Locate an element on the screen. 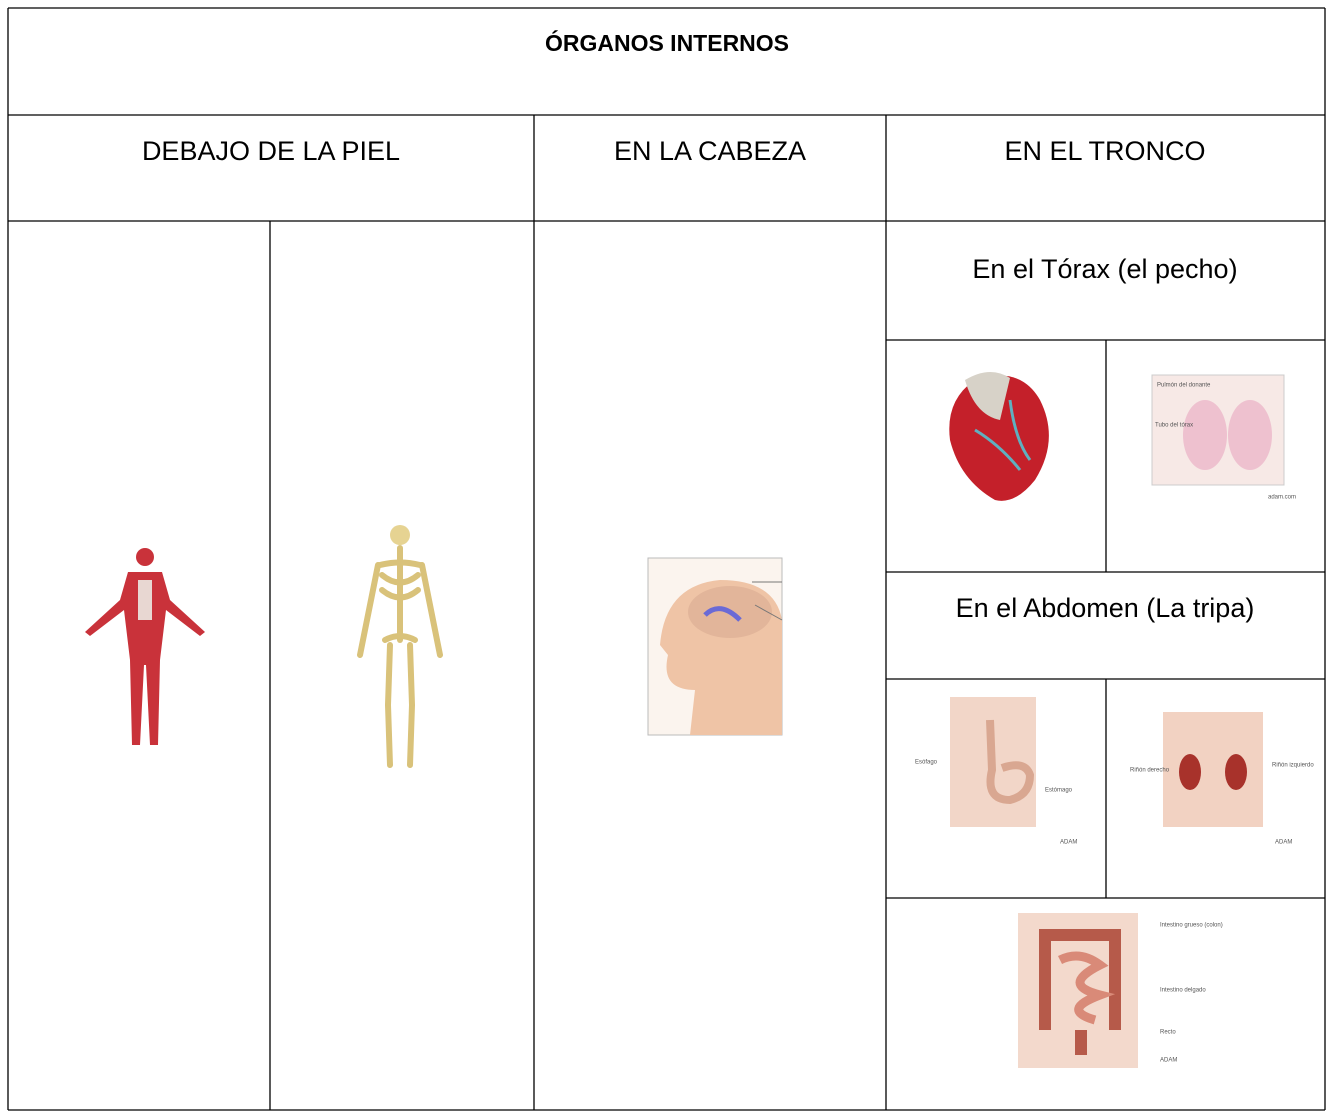 The width and height of the screenshot is (1327, 1111). kidney-image: Riñón derecho Riñón izquierdo ADAM is located at coordinates (1222, 779).